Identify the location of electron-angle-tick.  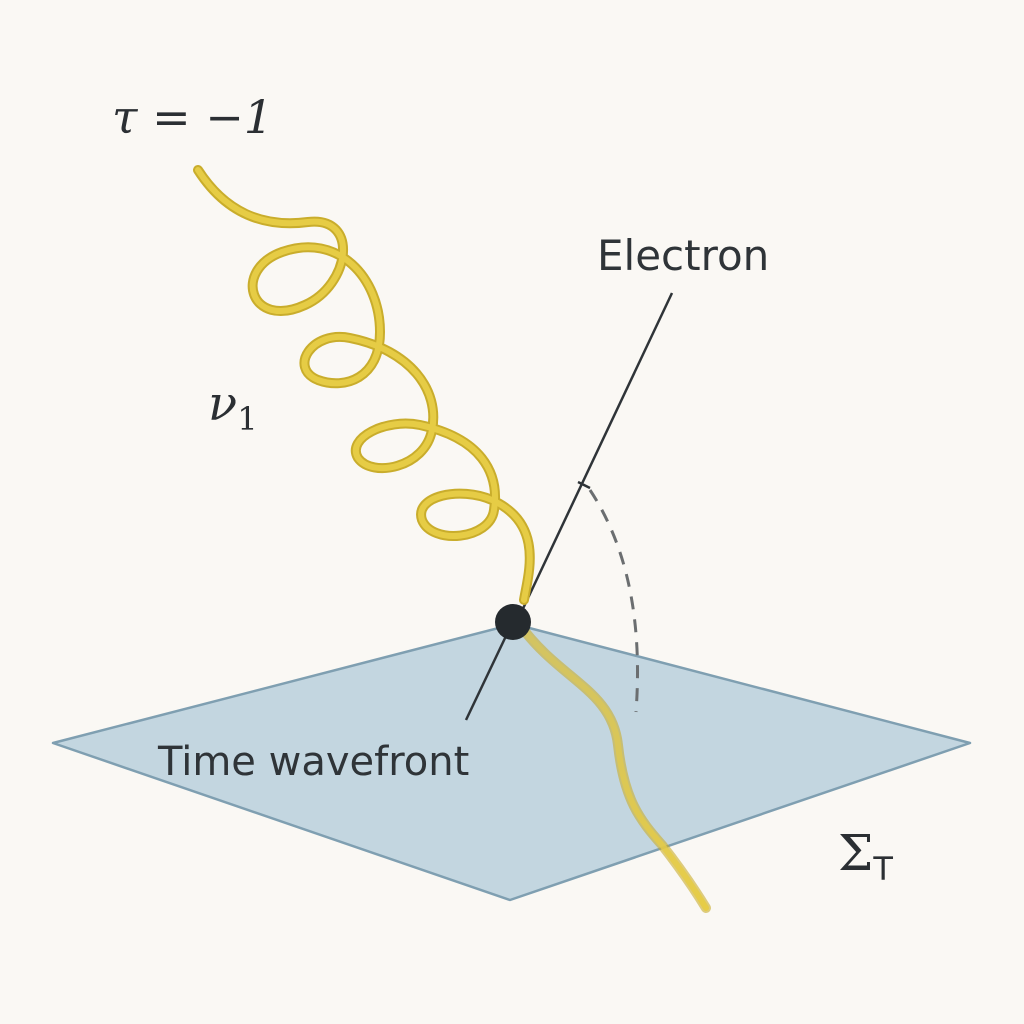
(584, 485).